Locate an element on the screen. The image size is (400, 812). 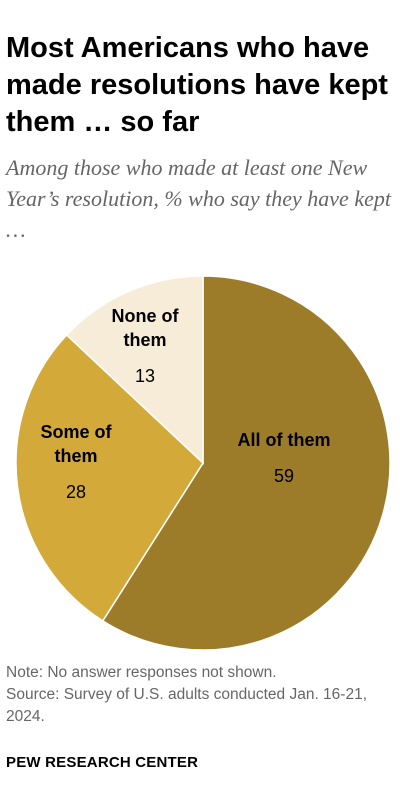
slice-label: All of them is located at coordinates (284, 440).